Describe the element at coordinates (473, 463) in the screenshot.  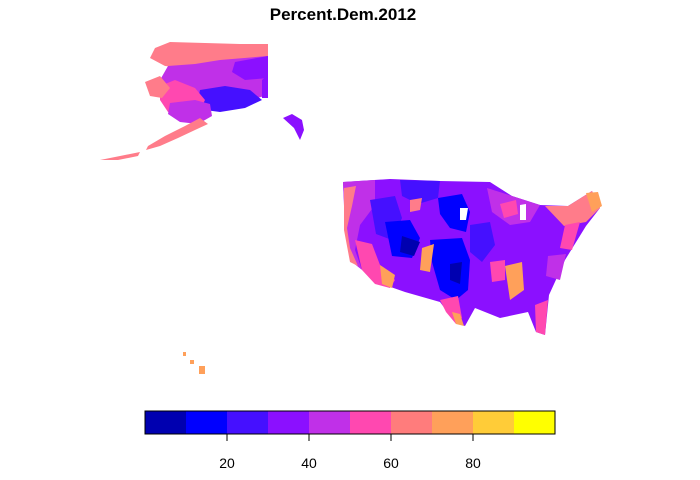
I see `legend-tick-label: 80` at that location.